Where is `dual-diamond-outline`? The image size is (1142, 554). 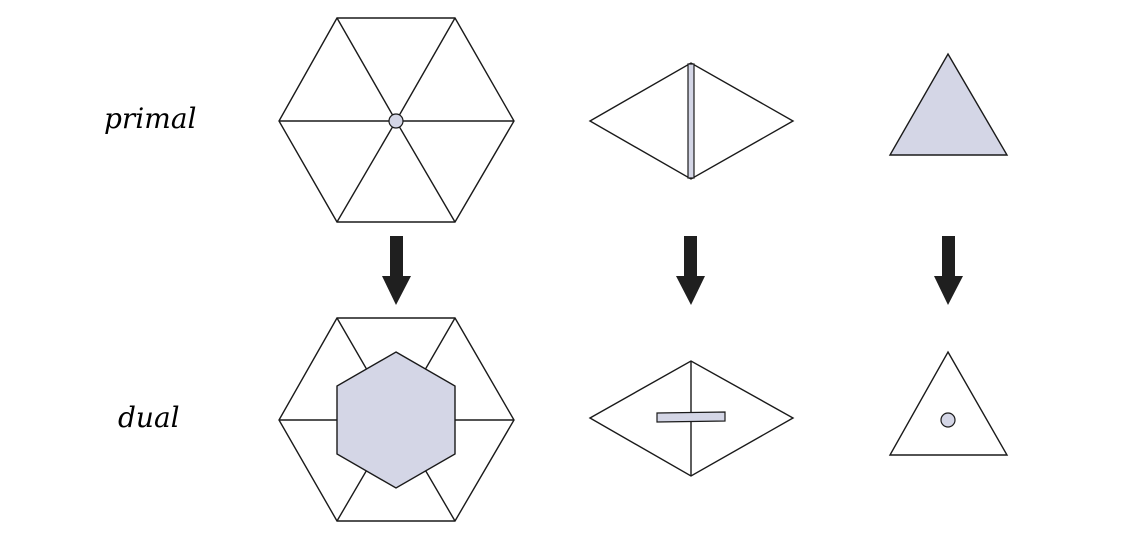 dual-diamond-outline is located at coordinates (691, 418).